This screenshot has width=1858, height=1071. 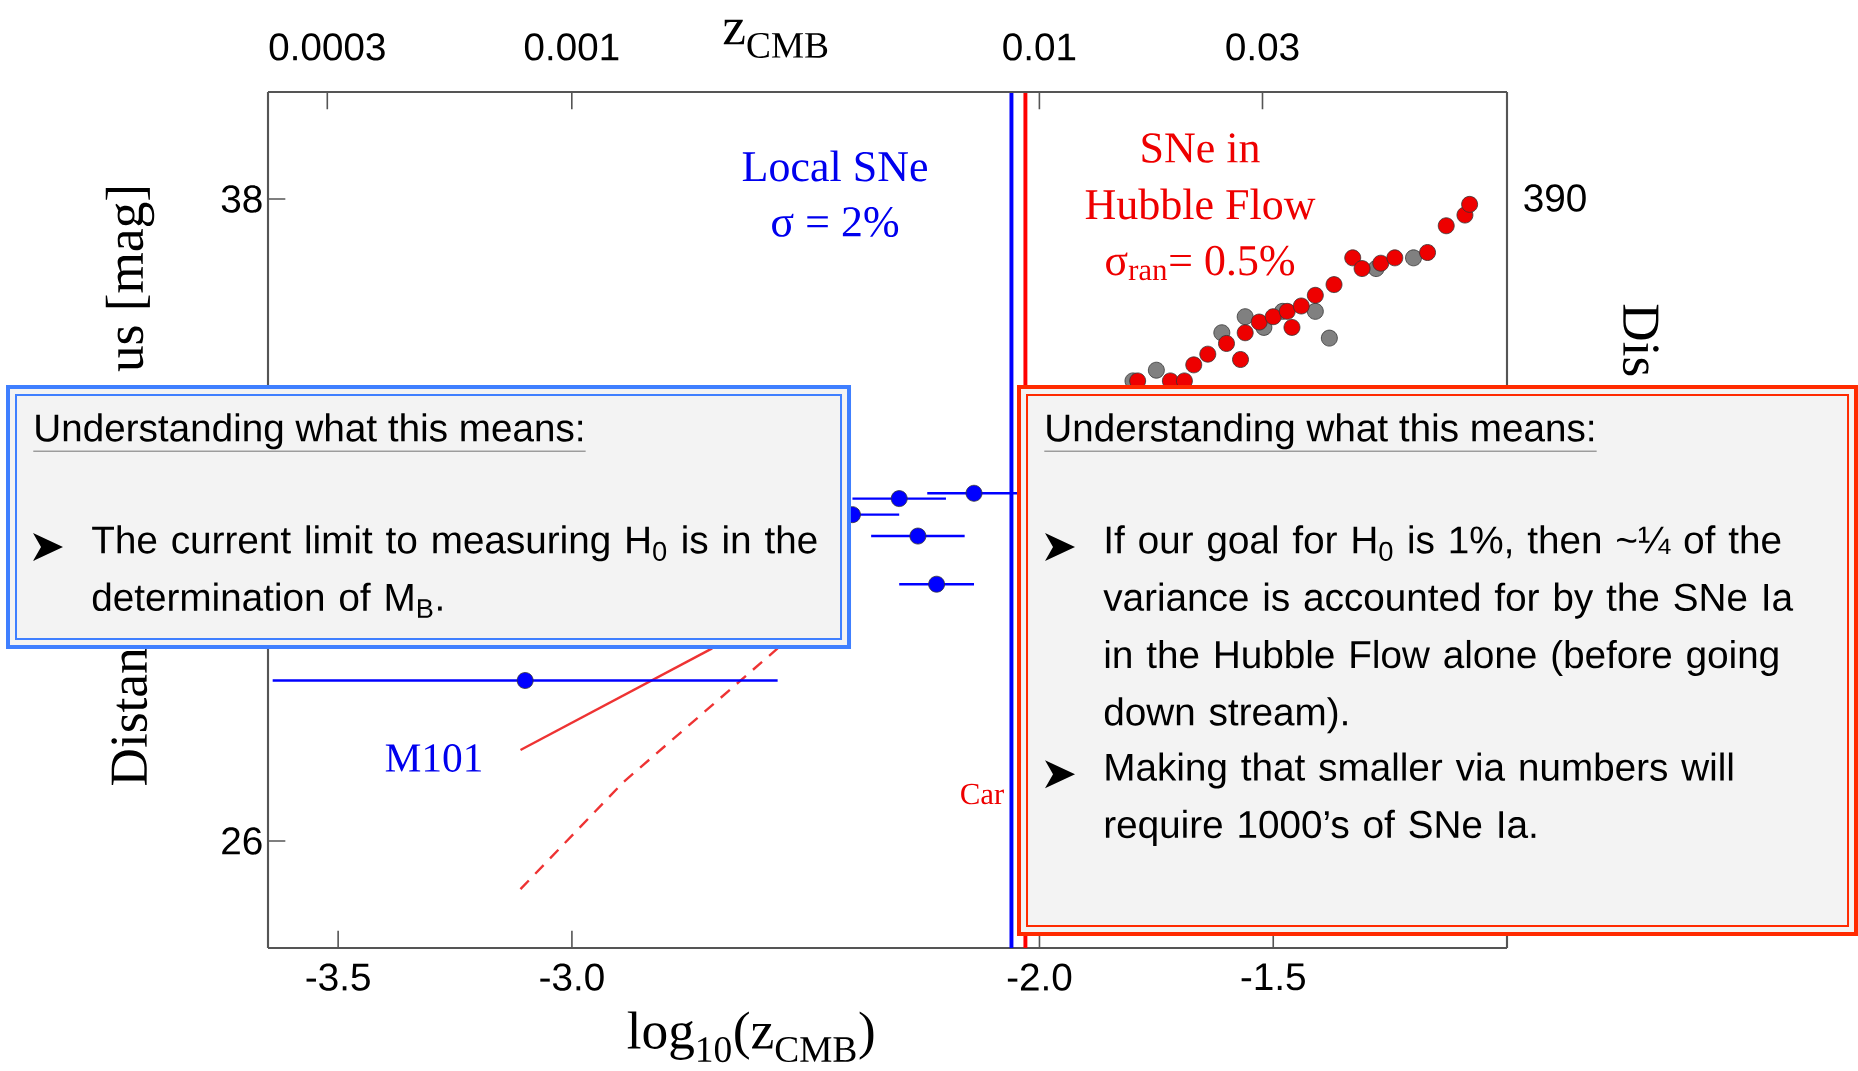 I want to click on x-tick-label: -3.0, so click(x=572, y=977).